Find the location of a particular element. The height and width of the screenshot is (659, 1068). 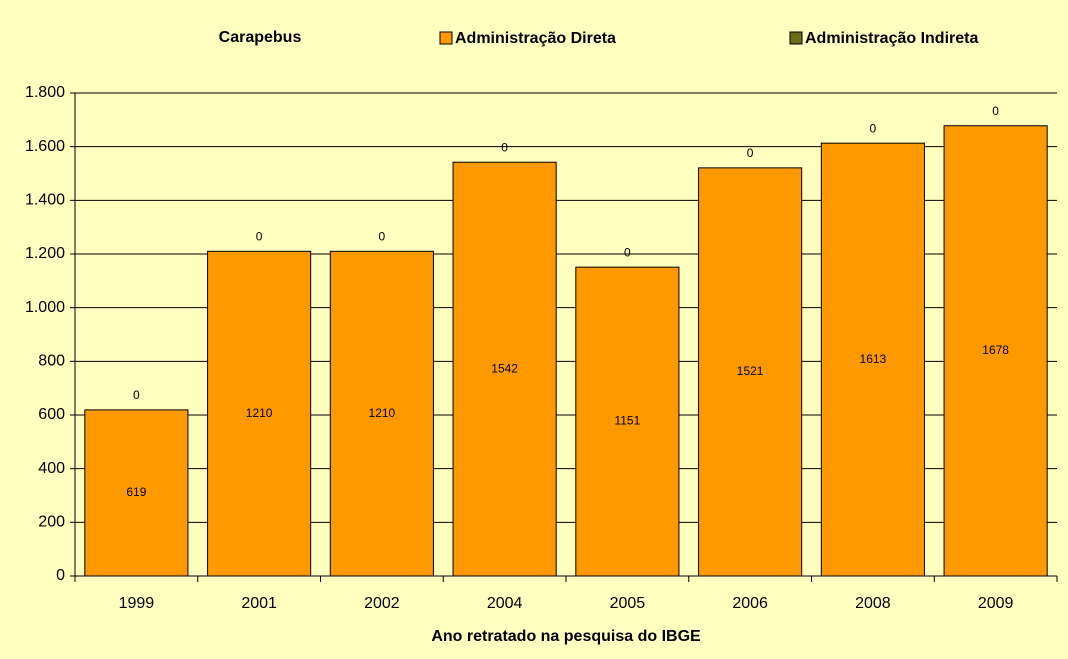

data-label: 1151 is located at coordinates (627, 421).